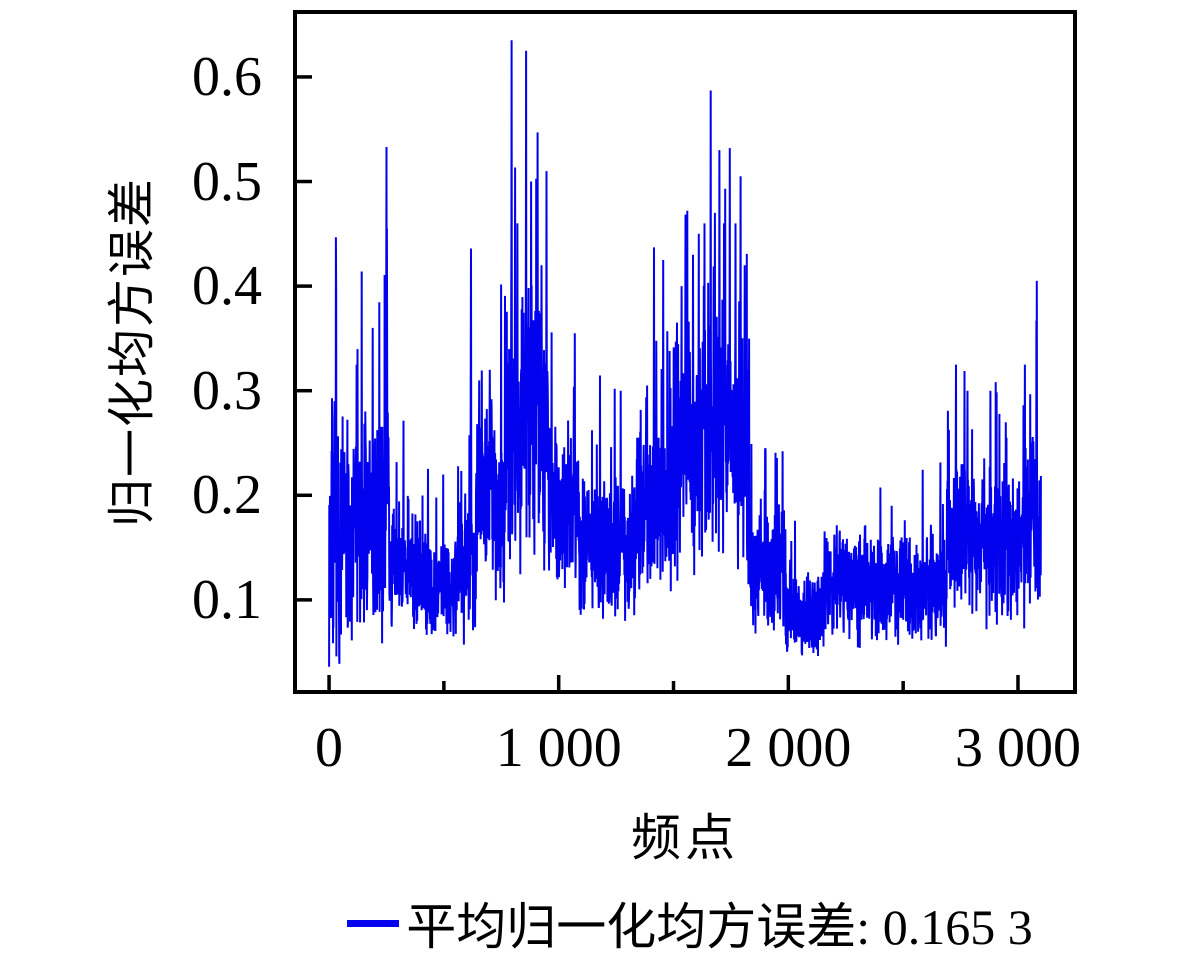 The width and height of the screenshot is (1181, 965). What do you see at coordinates (1017, 748) in the screenshot?
I see `x-tick-label: 3 000` at bounding box center [1017, 748].